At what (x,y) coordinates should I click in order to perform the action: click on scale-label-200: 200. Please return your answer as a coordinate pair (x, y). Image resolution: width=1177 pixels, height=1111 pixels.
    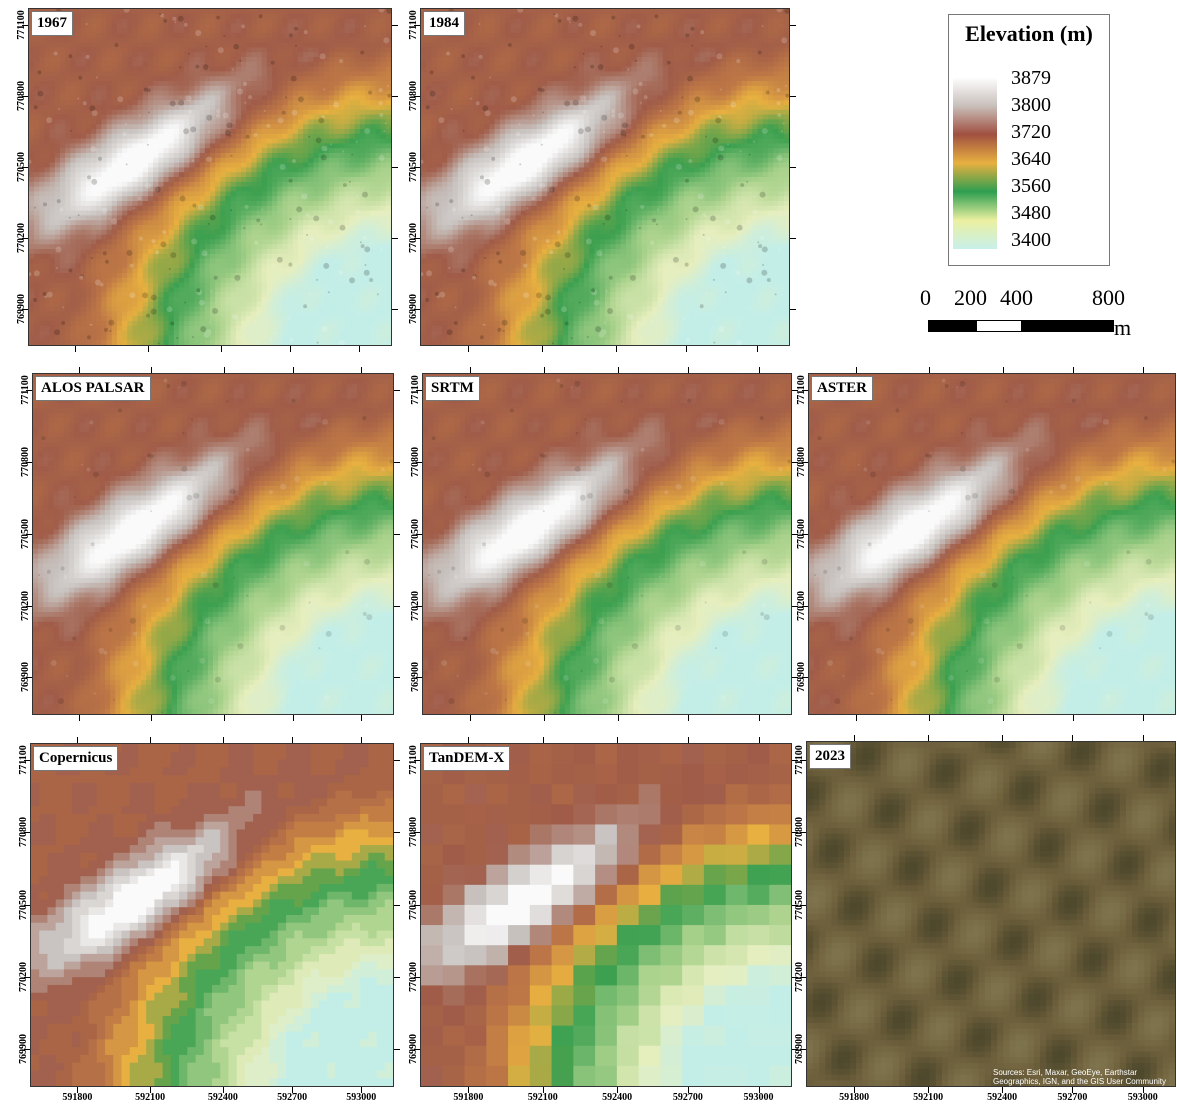
    Looking at the image, I should click on (970, 298).